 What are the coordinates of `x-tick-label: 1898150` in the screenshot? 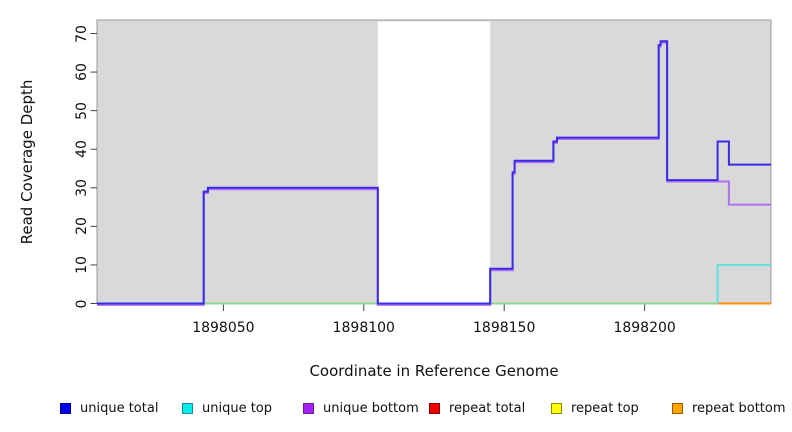 It's located at (504, 328).